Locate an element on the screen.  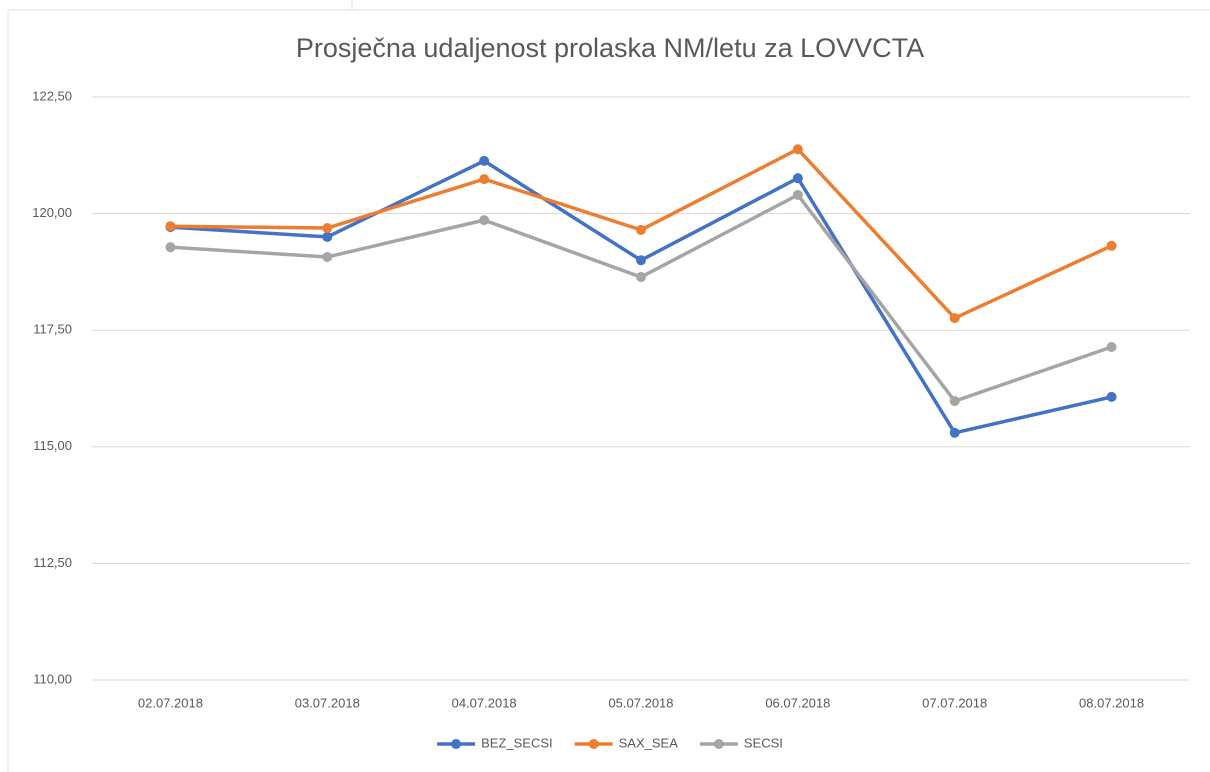
x-tick-label: 04.07.2018 is located at coordinates (484, 702).